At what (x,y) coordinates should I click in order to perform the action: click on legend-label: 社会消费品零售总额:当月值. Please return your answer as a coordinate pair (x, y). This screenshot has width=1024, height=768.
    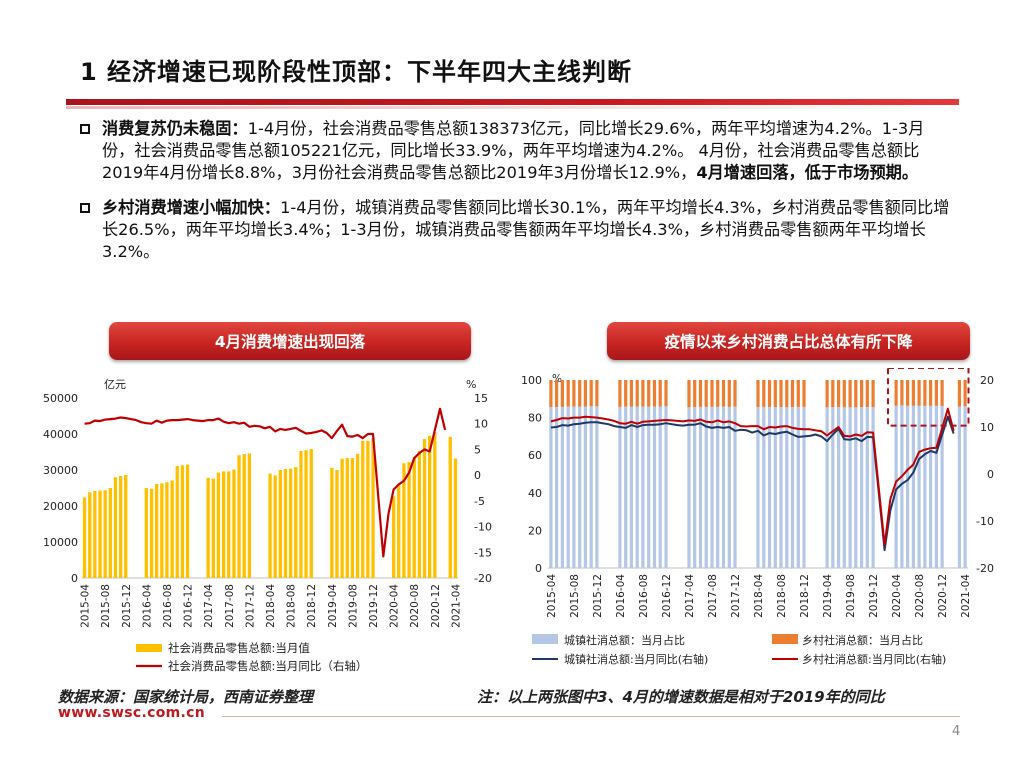
    Looking at the image, I should click on (239, 648).